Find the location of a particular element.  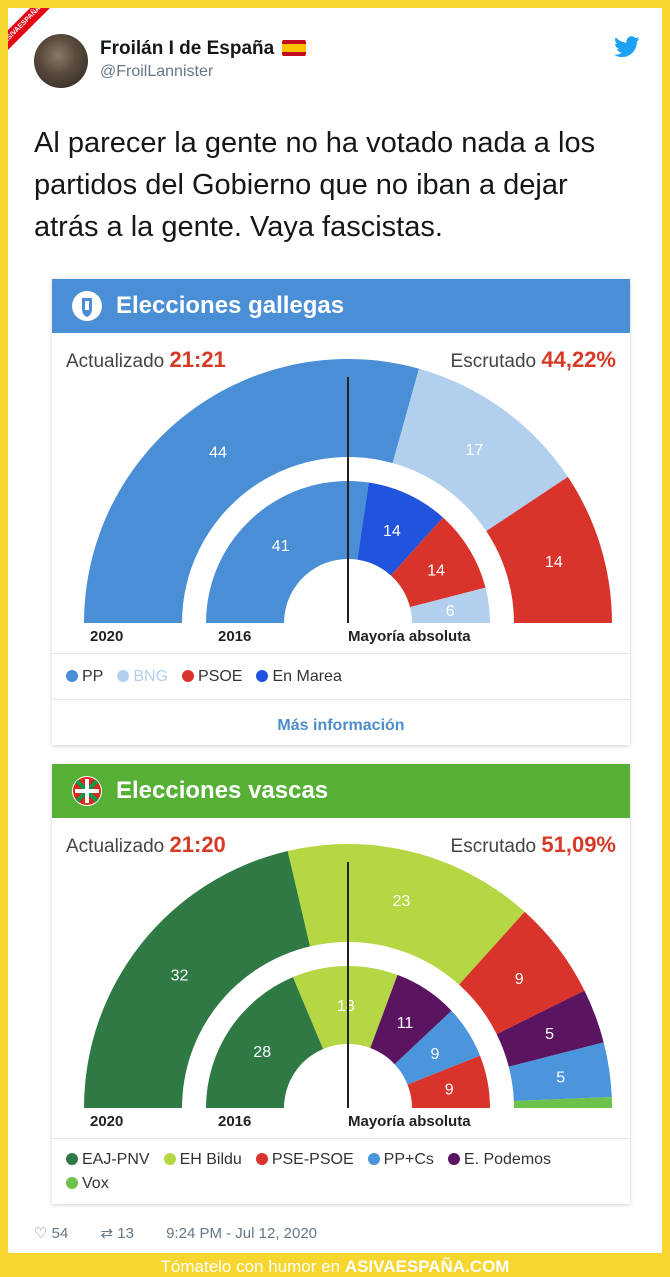

spain-flag-icon is located at coordinates (294, 48).